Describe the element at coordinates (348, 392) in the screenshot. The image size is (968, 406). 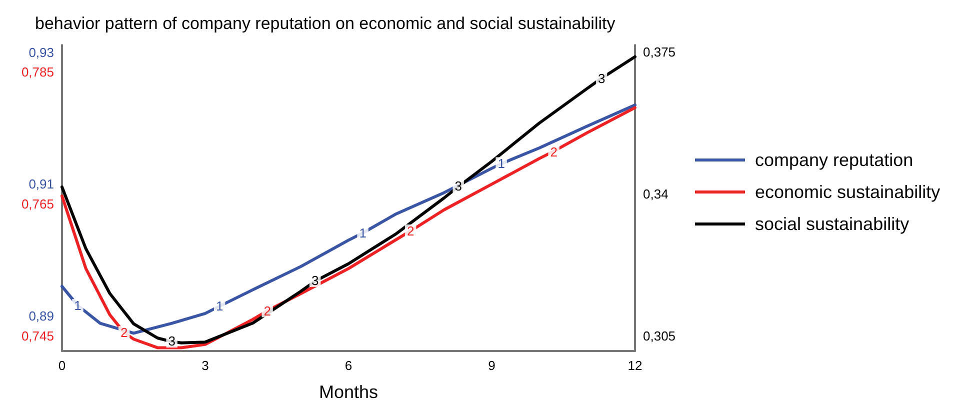
I see `x-axis-title: Months` at that location.